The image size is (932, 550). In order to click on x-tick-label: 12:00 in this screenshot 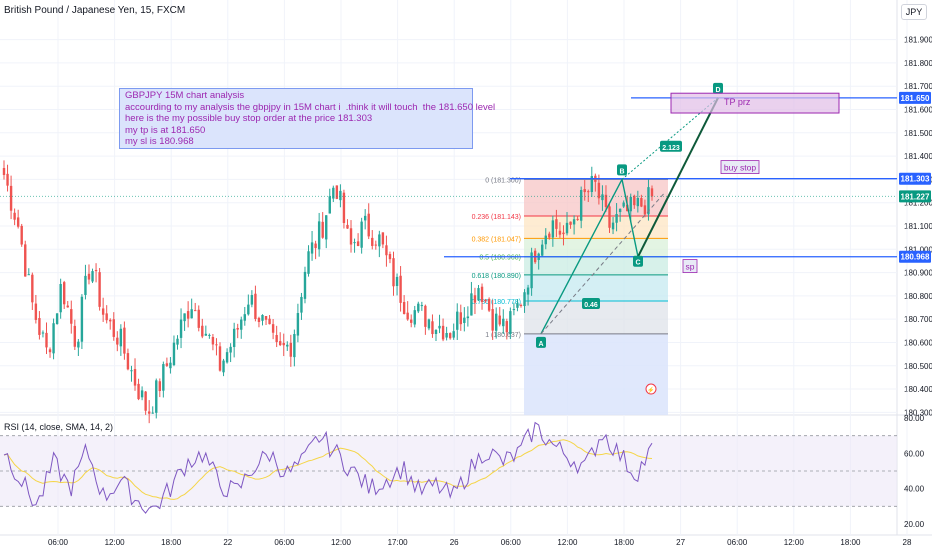, I will do `click(794, 542)`.